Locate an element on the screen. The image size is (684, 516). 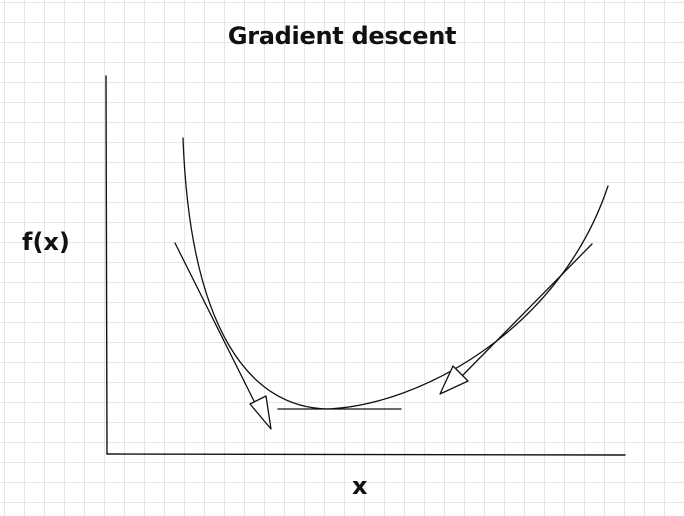
left-tangent-line is located at coordinates (214, 322).